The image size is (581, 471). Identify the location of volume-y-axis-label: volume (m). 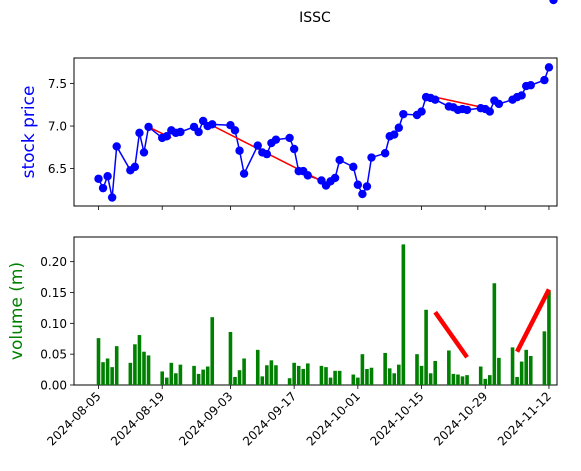
(17, 311).